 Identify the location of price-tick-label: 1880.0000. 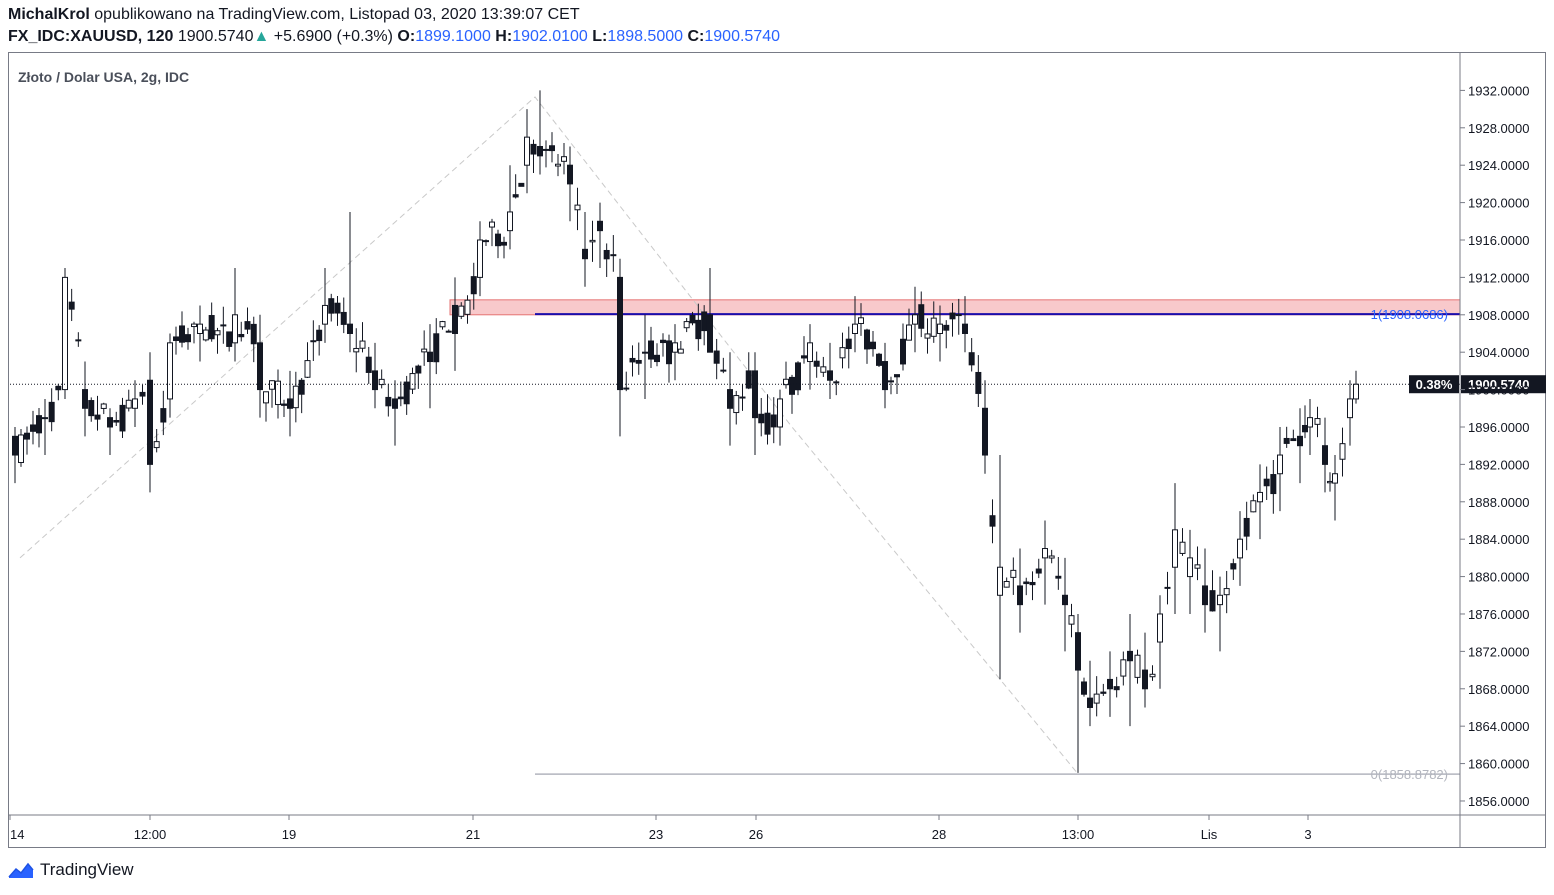
(1498, 577).